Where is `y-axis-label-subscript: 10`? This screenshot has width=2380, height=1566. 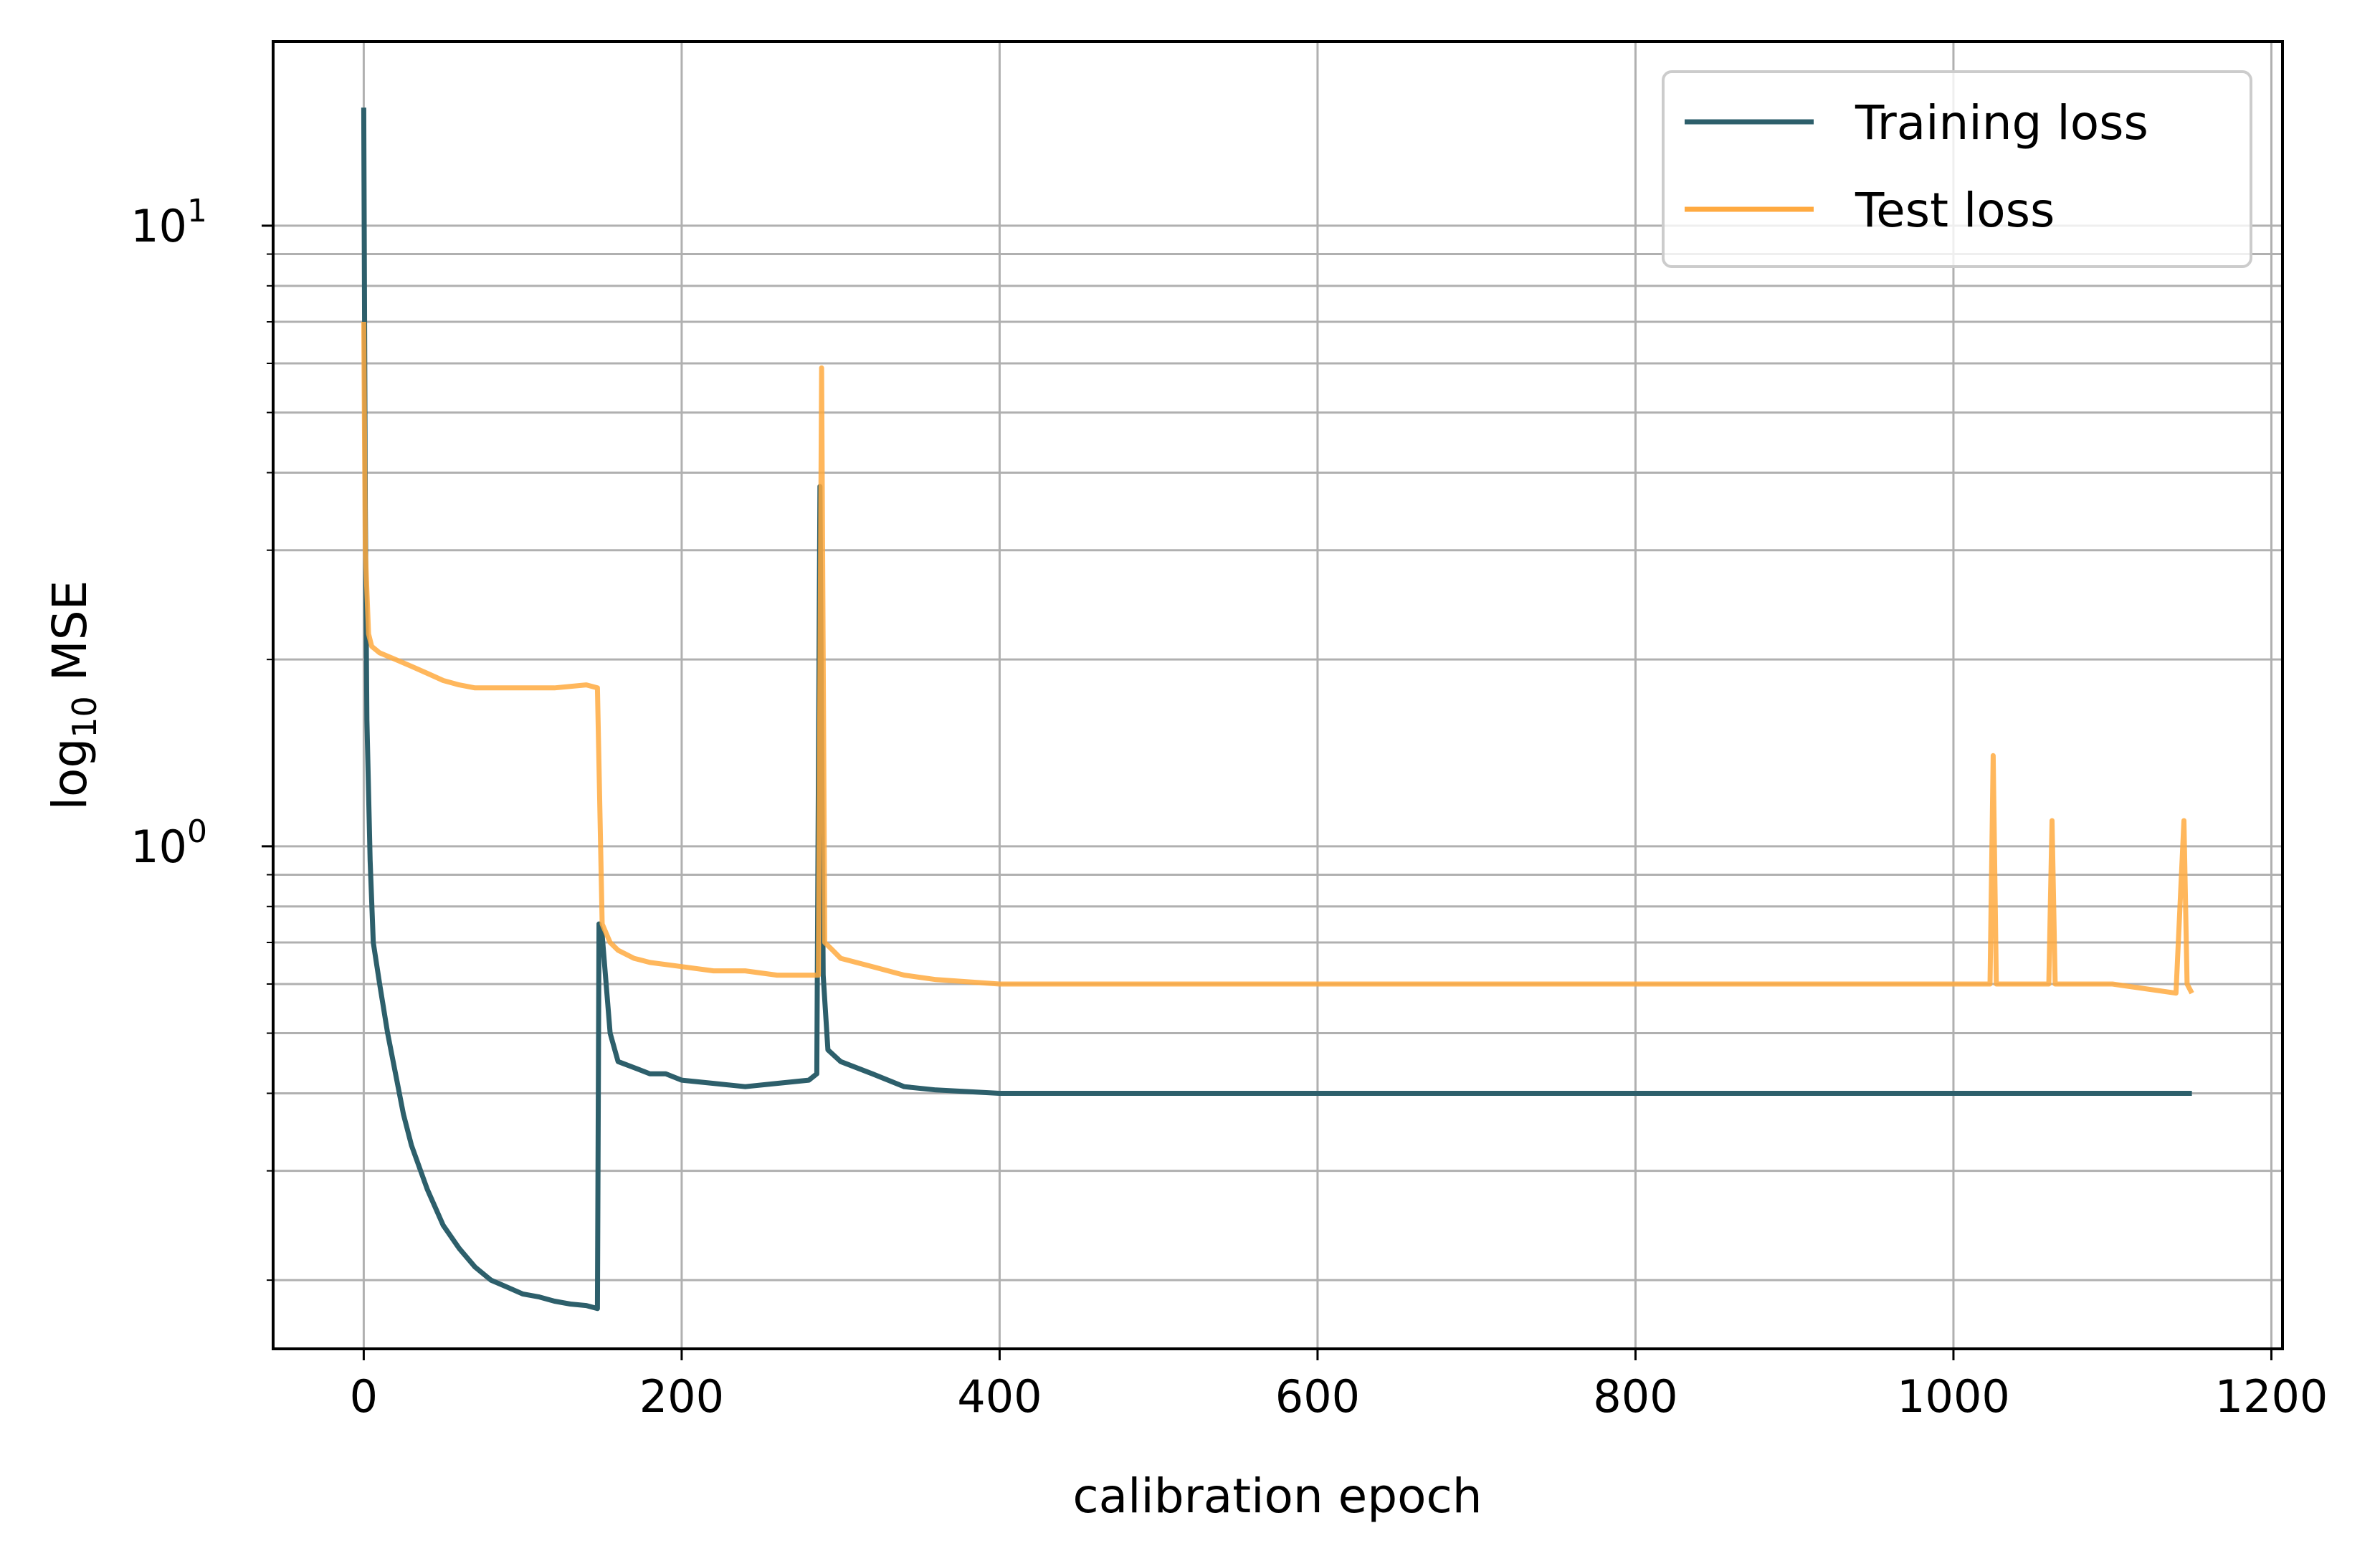
y-axis-label-subscript: 10 is located at coordinates (84, 717).